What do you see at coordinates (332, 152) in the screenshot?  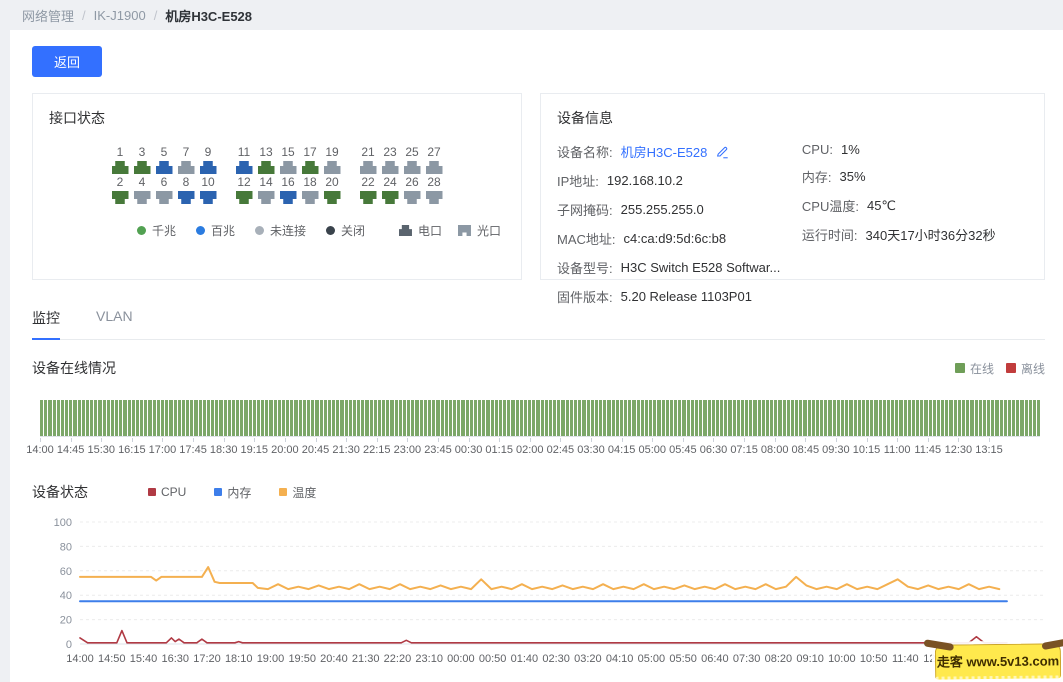 I see `port-number: 19` at bounding box center [332, 152].